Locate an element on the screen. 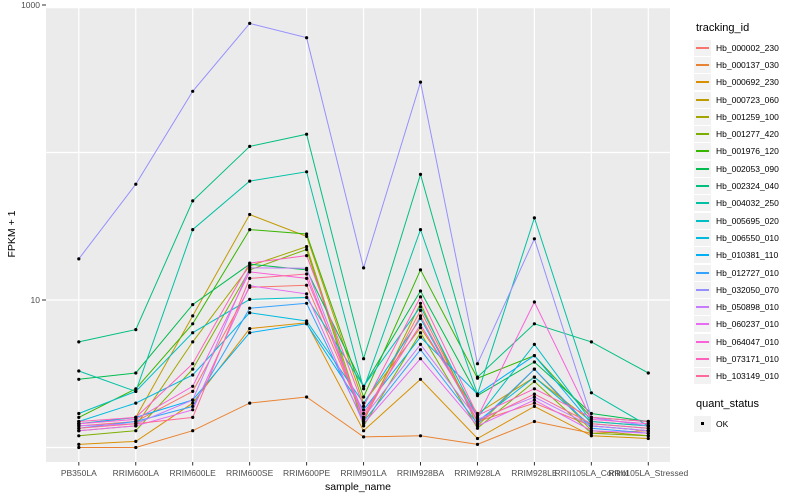 The width and height of the screenshot is (800, 500). legend-item-Hb_006550_010: Hb_006550_010 is located at coordinates (746, 237).